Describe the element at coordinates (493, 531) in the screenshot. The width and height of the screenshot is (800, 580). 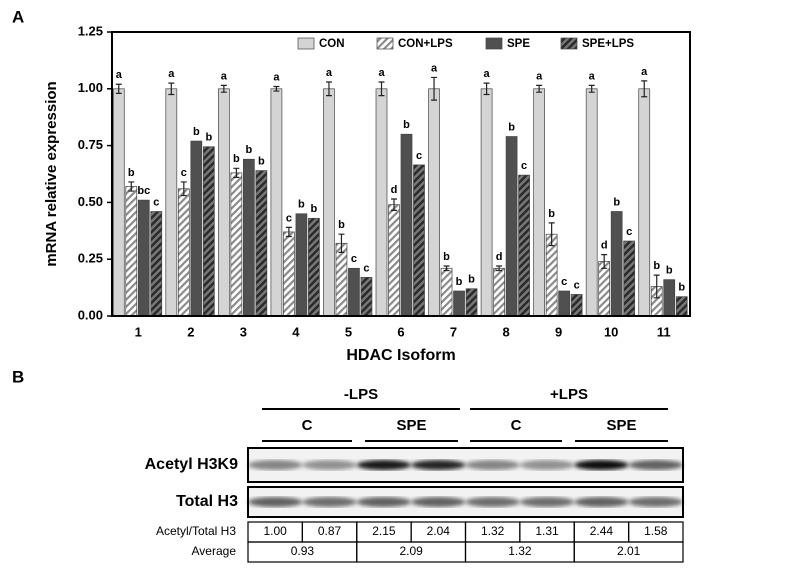
I see `table-value: 1.32` at that location.